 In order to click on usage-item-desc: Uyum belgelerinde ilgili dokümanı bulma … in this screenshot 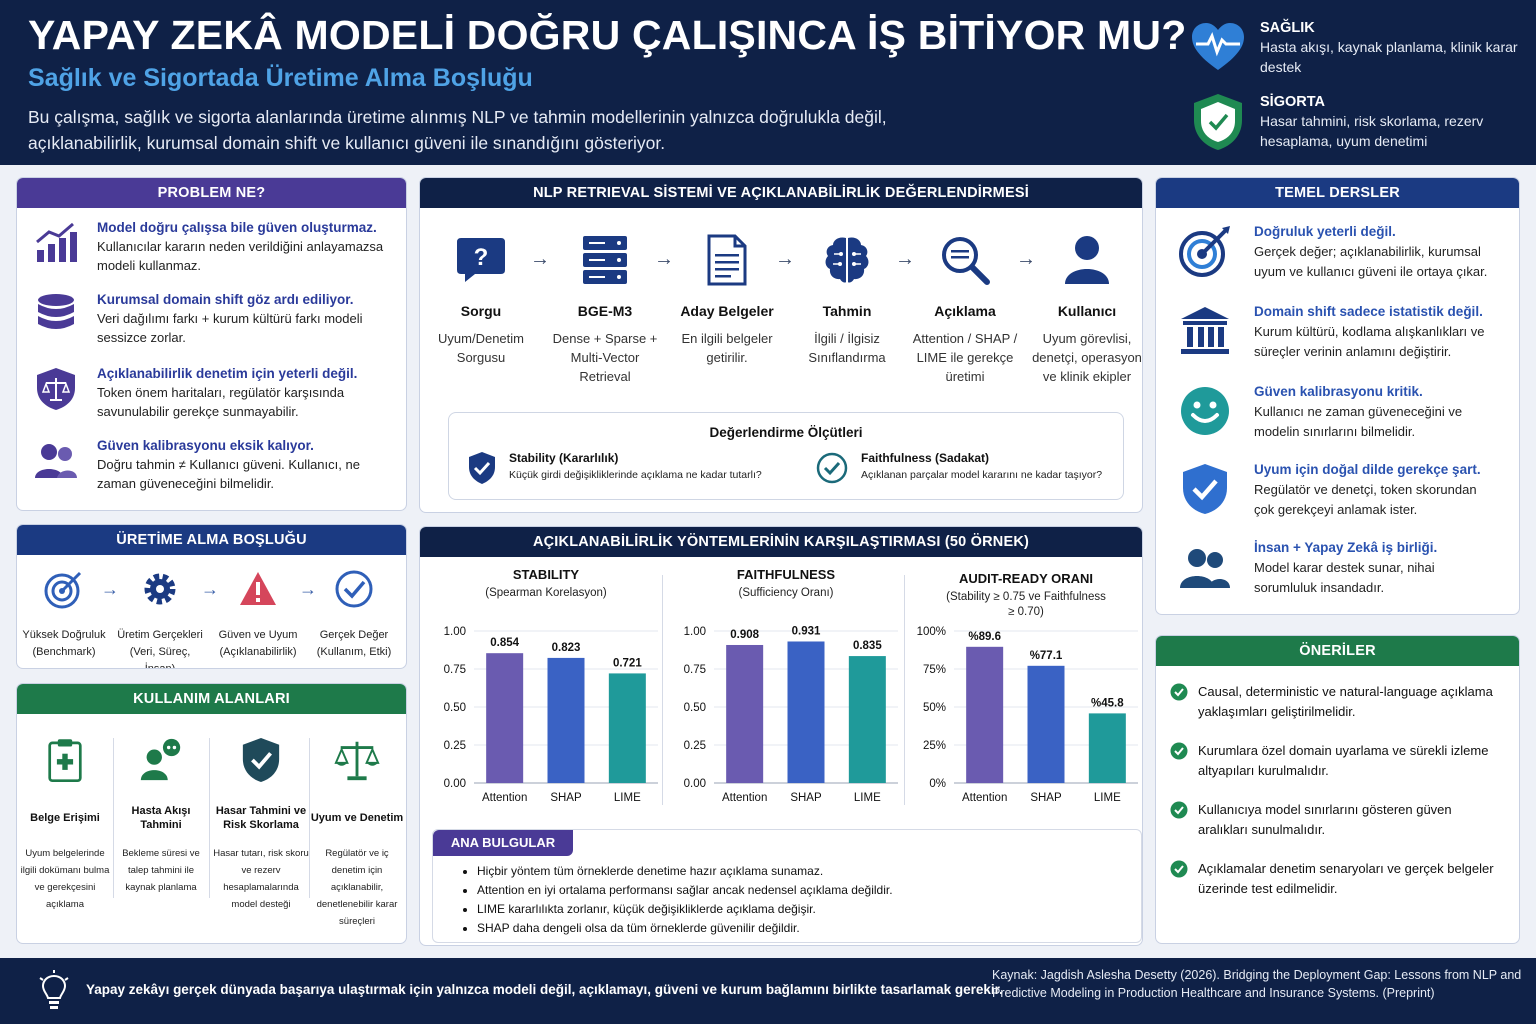, I will do `click(65, 879)`.